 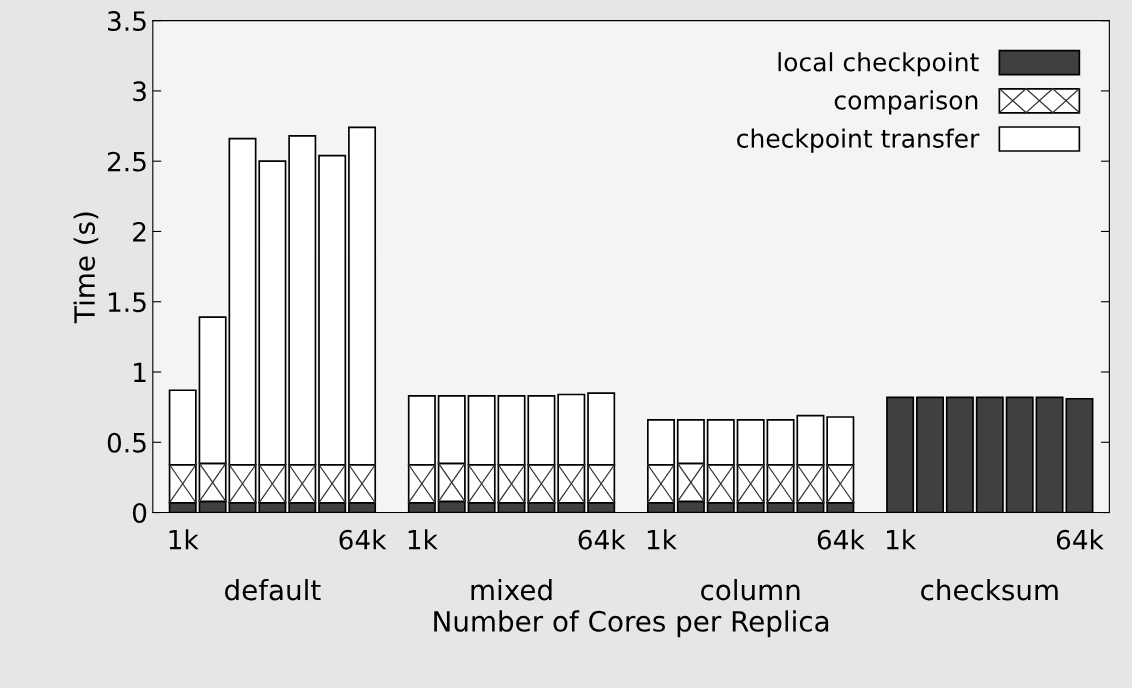 What do you see at coordinates (139, 513) in the screenshot?
I see `y-tick-label: 0` at bounding box center [139, 513].